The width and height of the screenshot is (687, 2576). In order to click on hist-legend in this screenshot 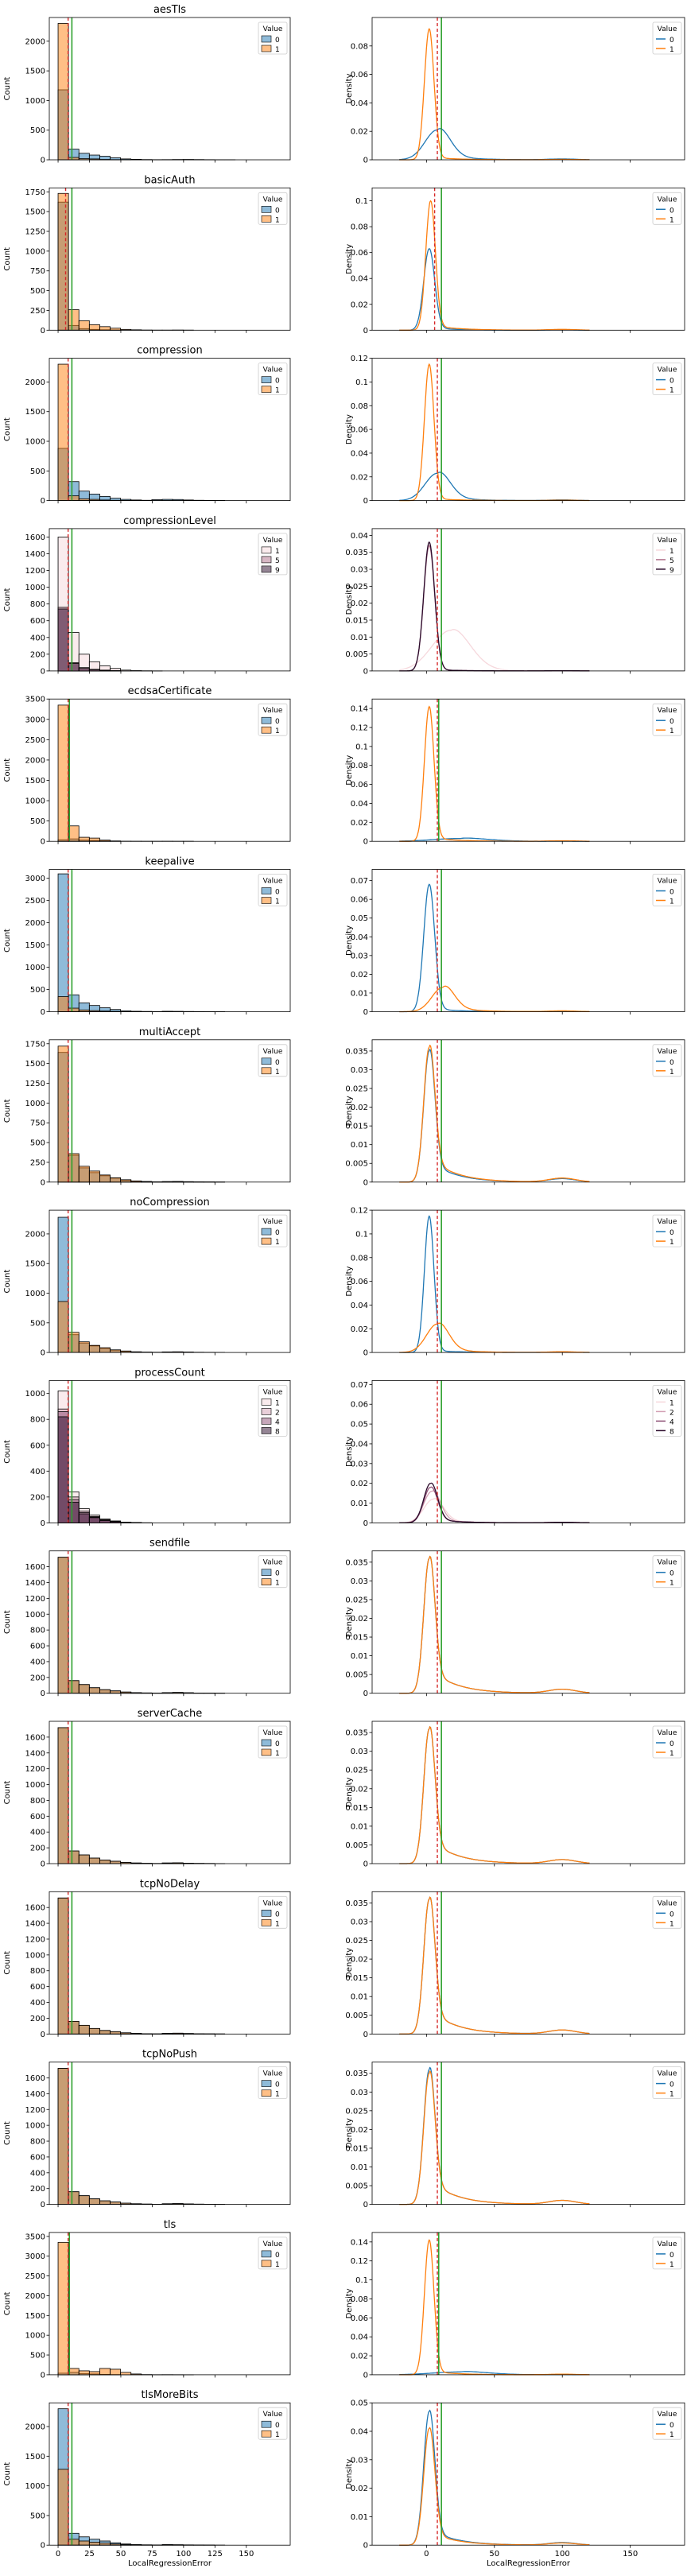, I will do `click(273, 554)`.